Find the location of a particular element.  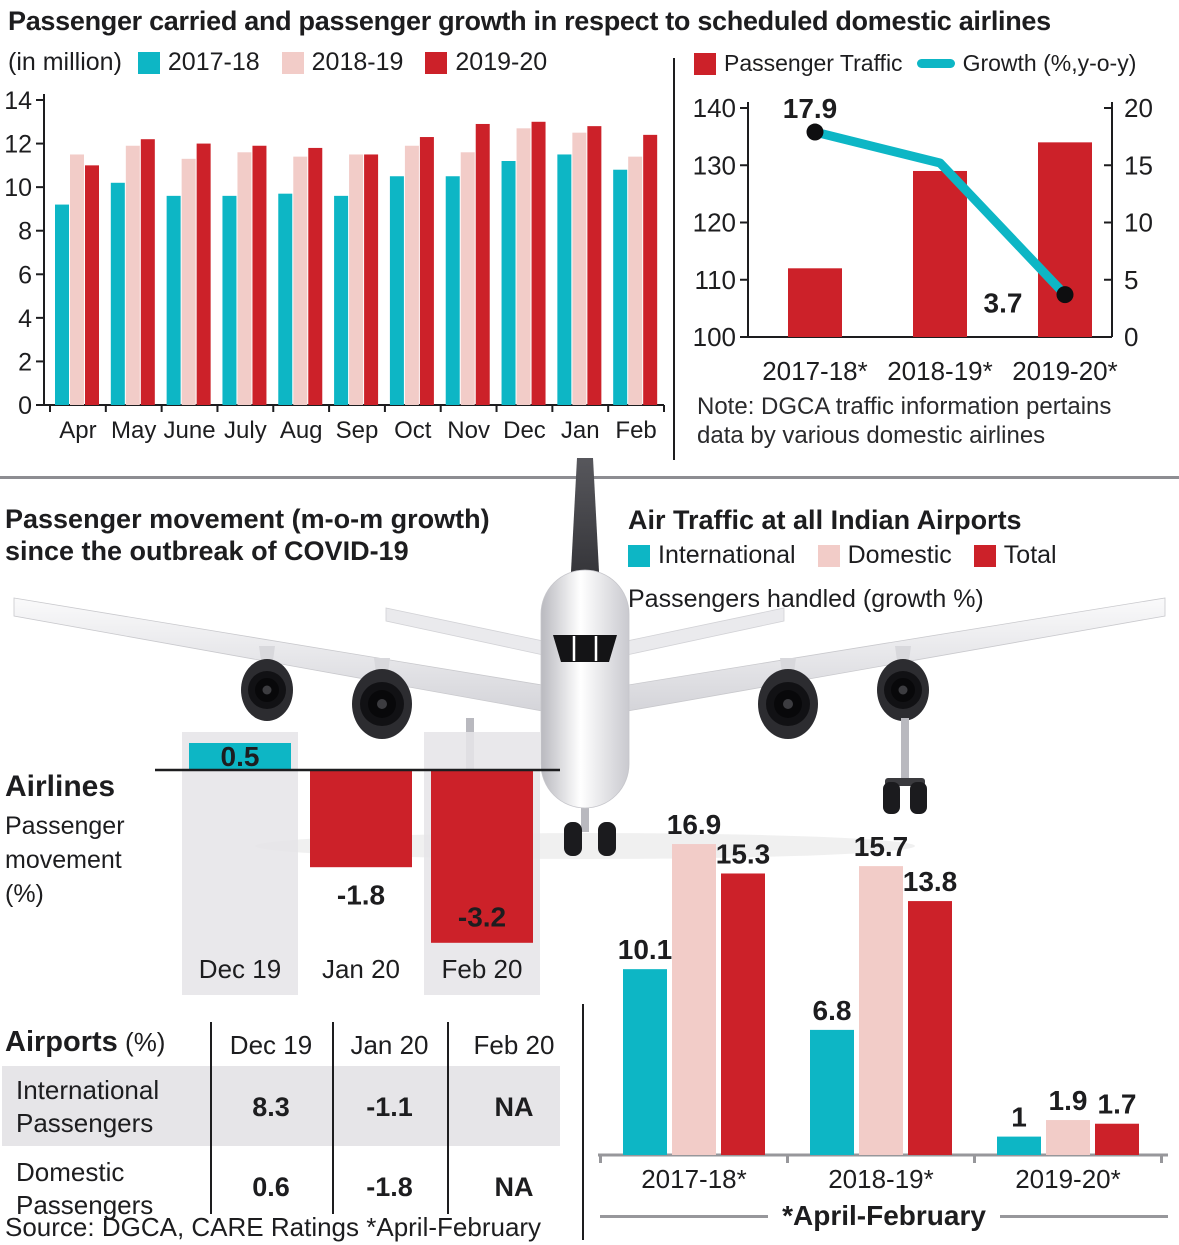

legend-label-2017-18: 2017-18 is located at coordinates (213, 62).